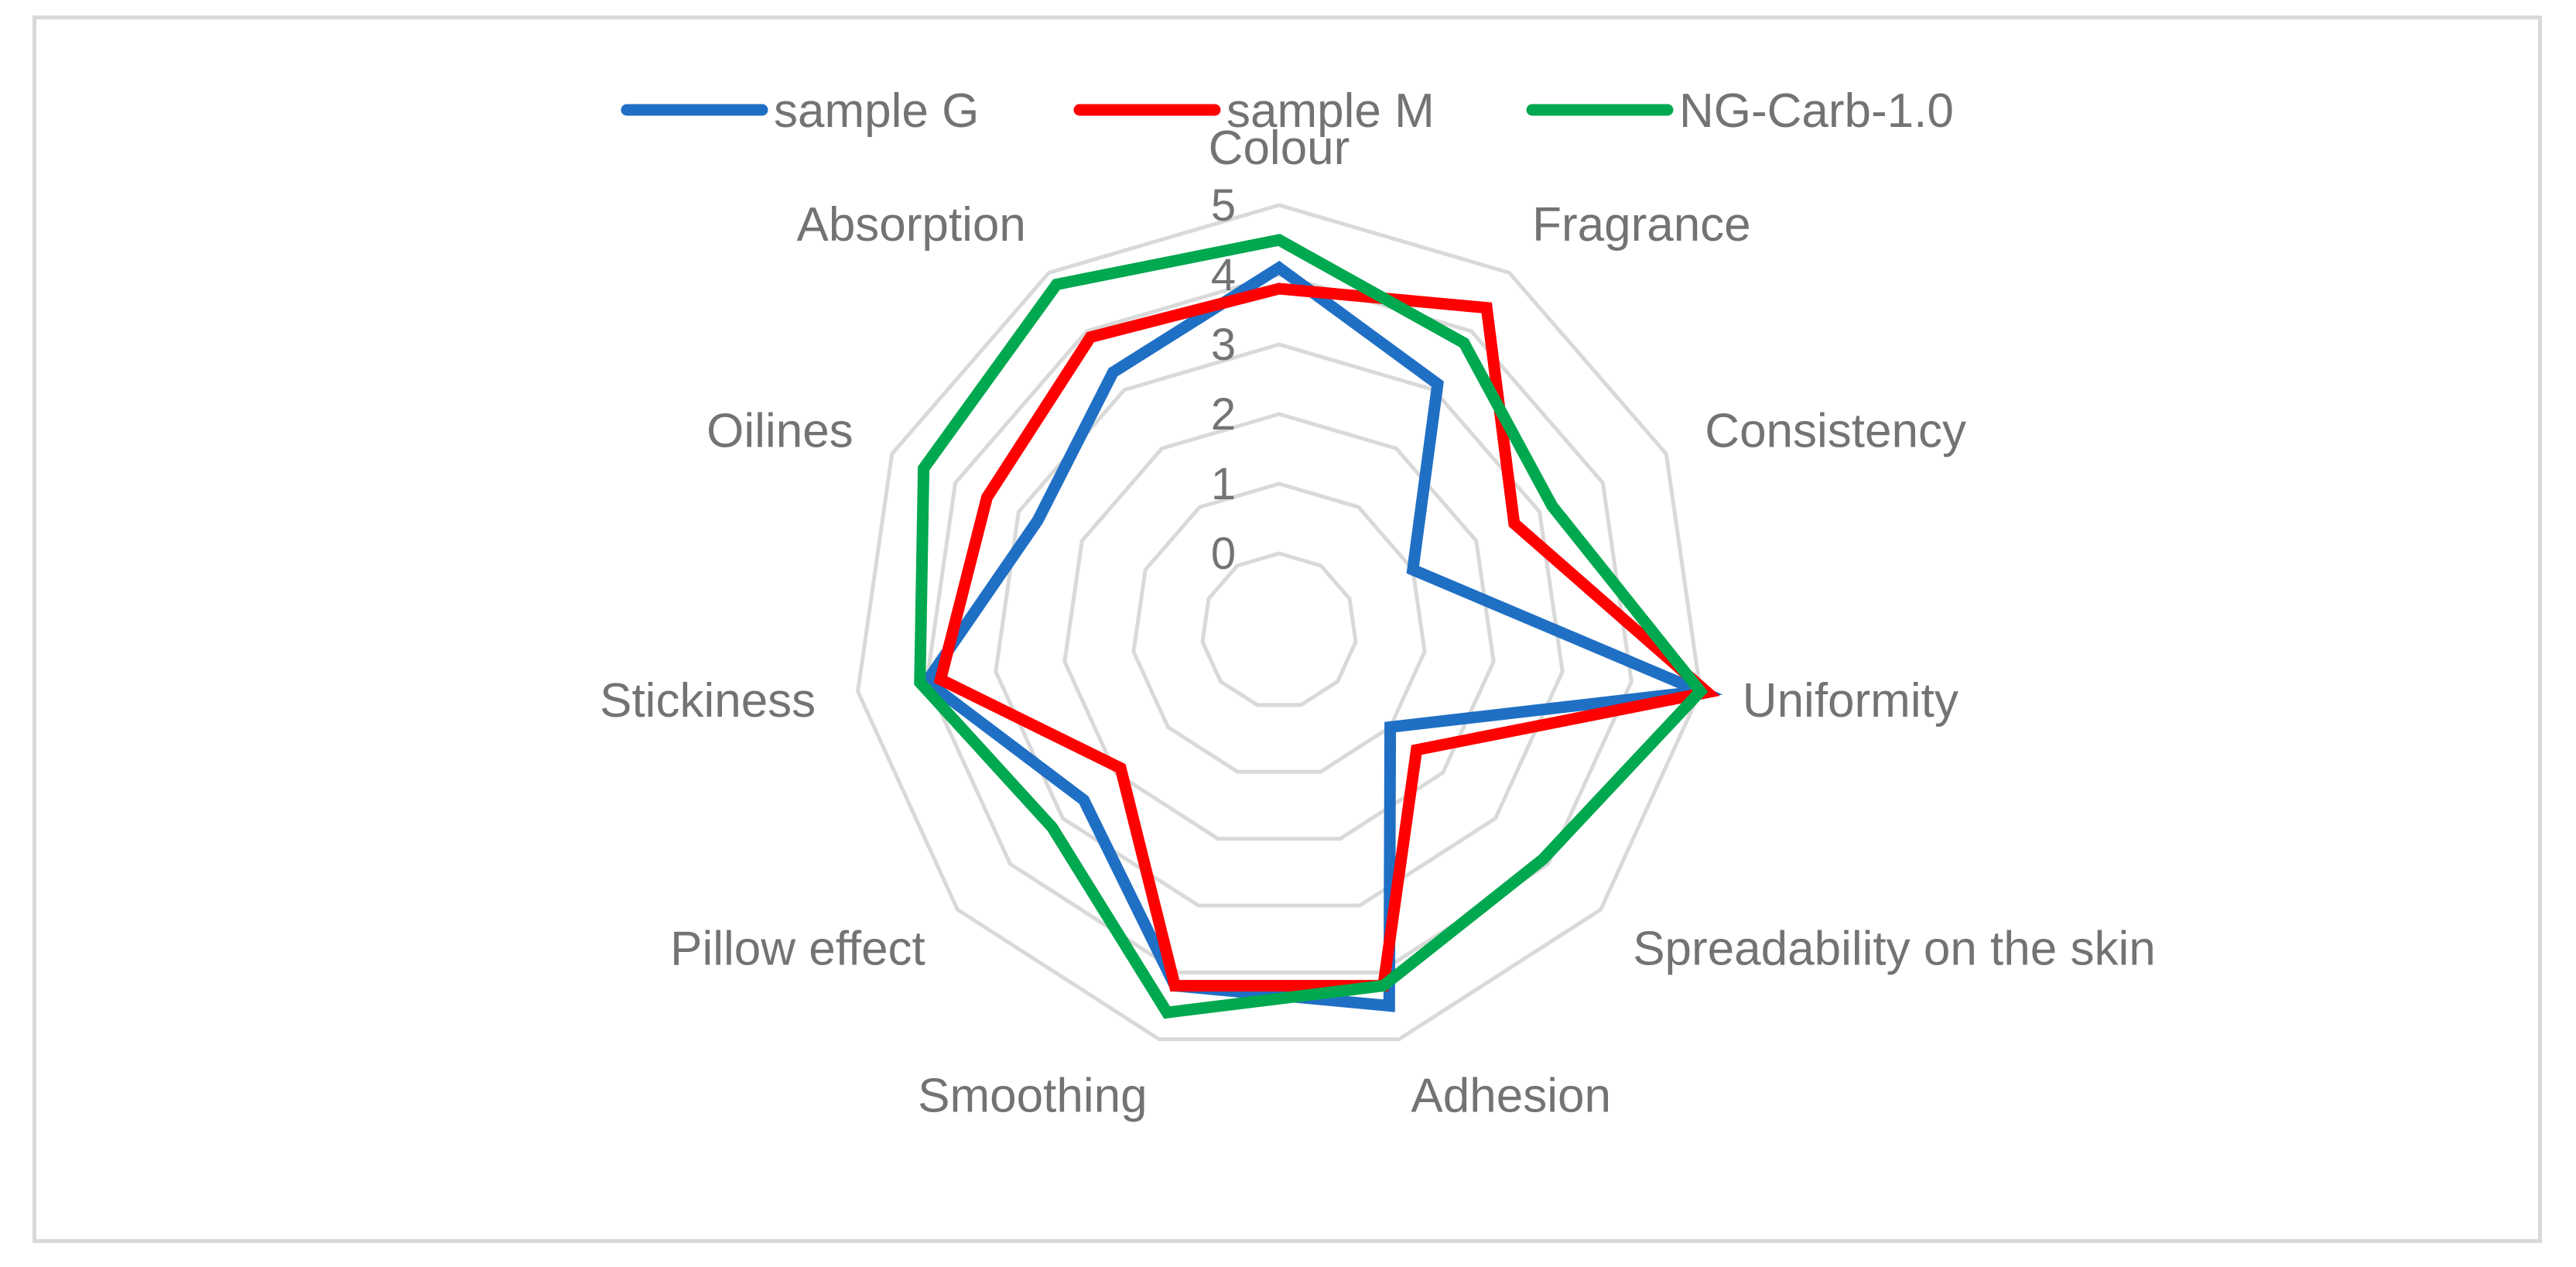 This screenshot has width=2576, height=1267. Describe the element at coordinates (1223, 484) in the screenshot. I see `tick-label-1: 1` at that location.